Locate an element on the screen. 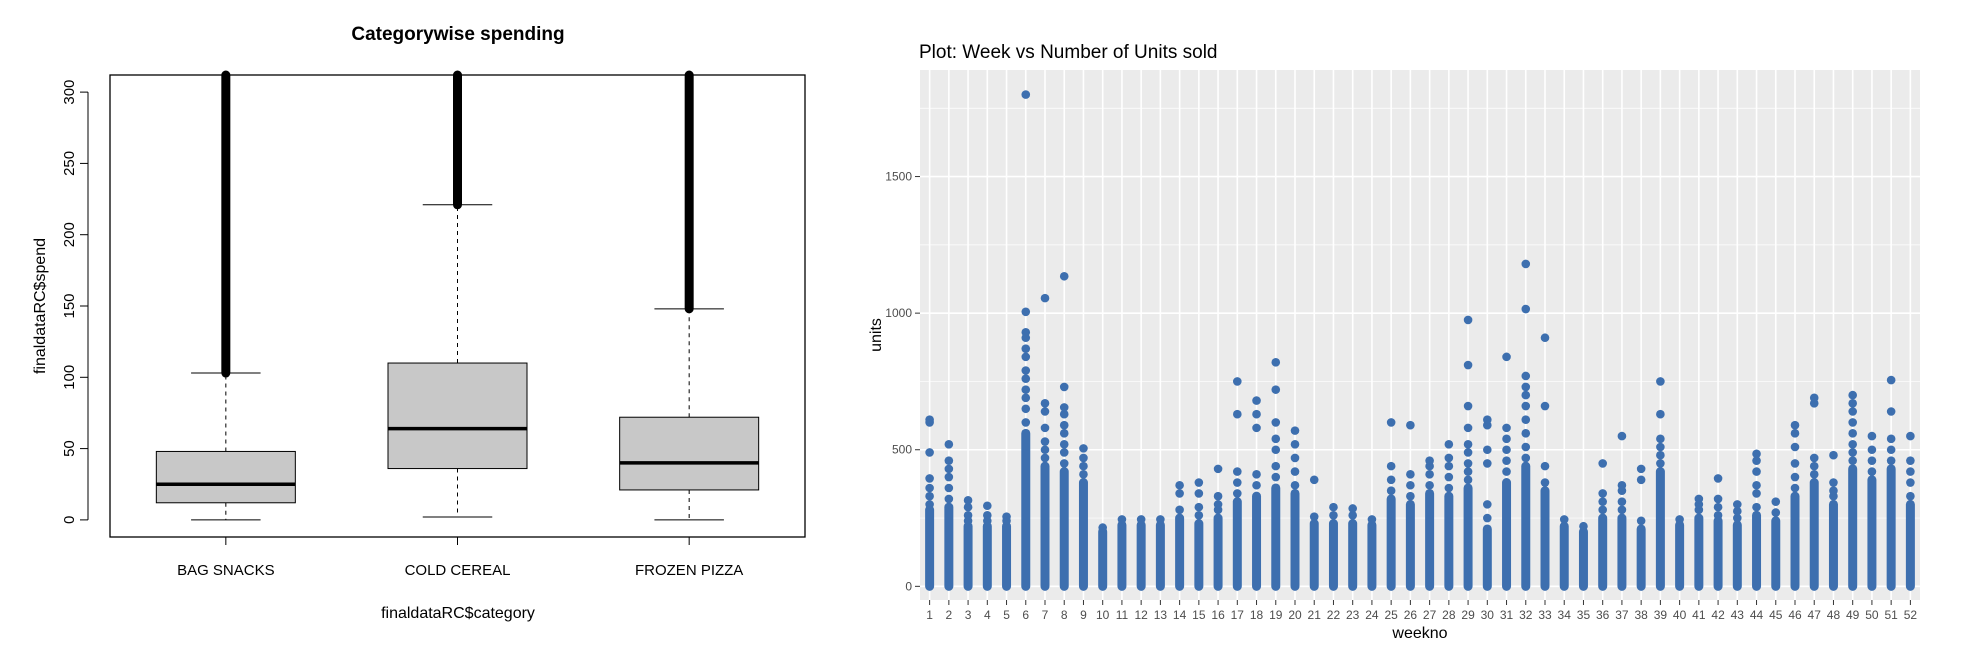 Image resolution: width=1962 pixels, height=652 pixels. x-tick-label: 34 is located at coordinates (1565, 615).